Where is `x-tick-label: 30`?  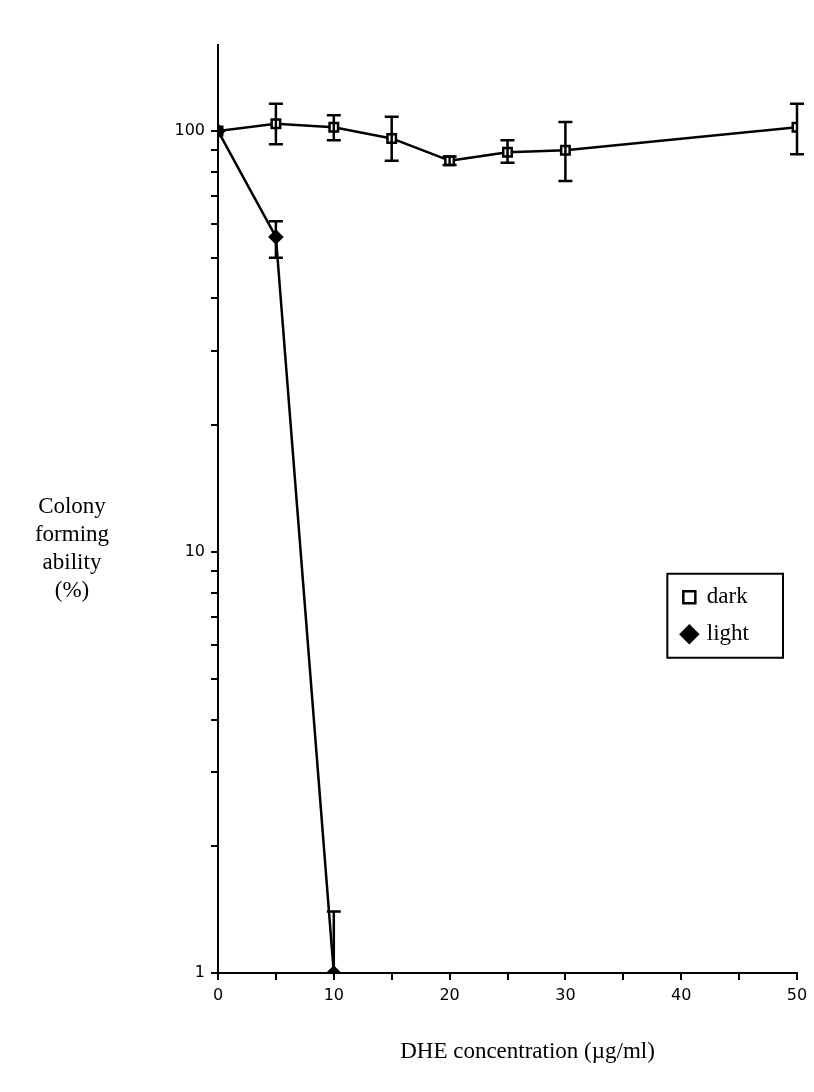
x-tick-label: 30 is located at coordinates (565, 994).